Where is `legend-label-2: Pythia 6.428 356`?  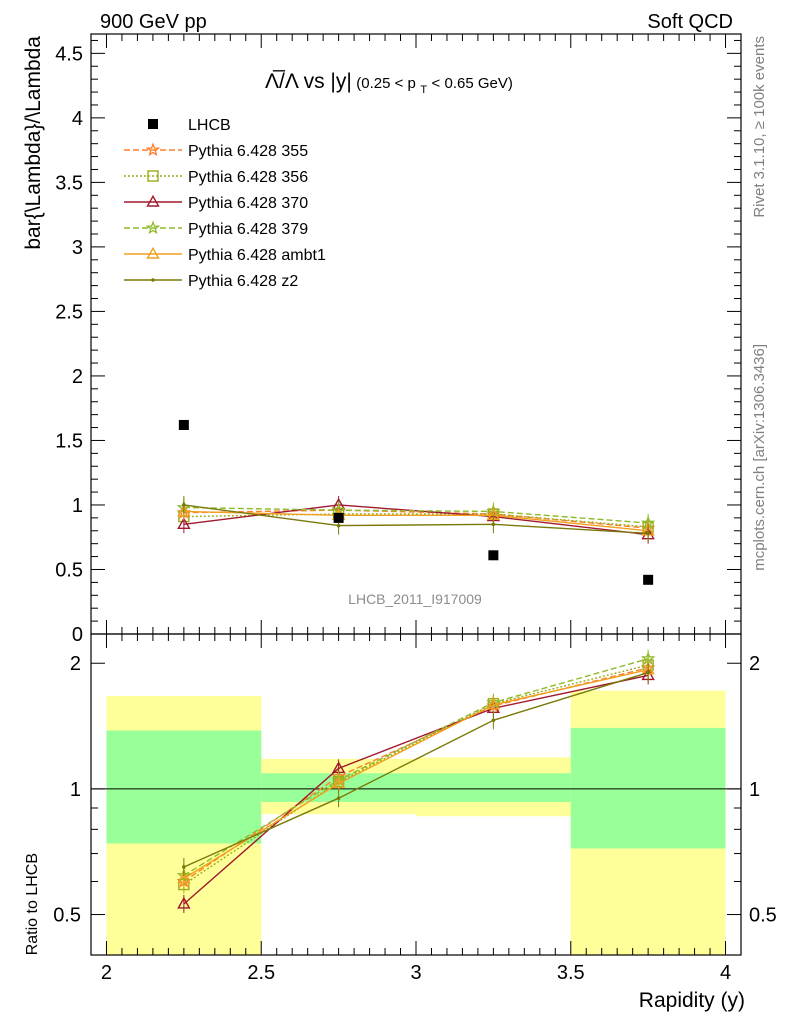
legend-label-2: Pythia 6.428 356 is located at coordinates (248, 177).